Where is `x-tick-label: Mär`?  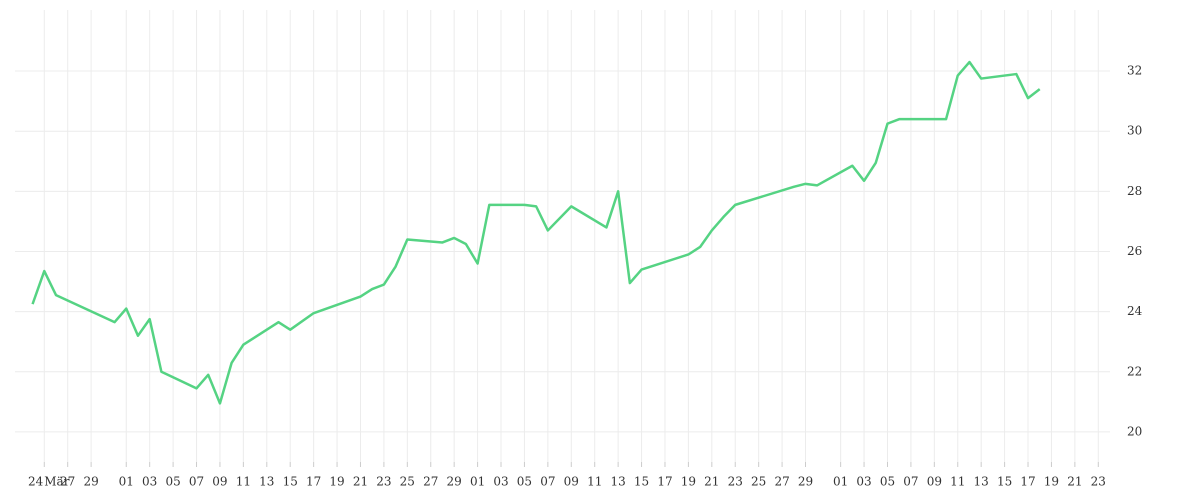
x-tick-label: Mär is located at coordinates (56, 482).